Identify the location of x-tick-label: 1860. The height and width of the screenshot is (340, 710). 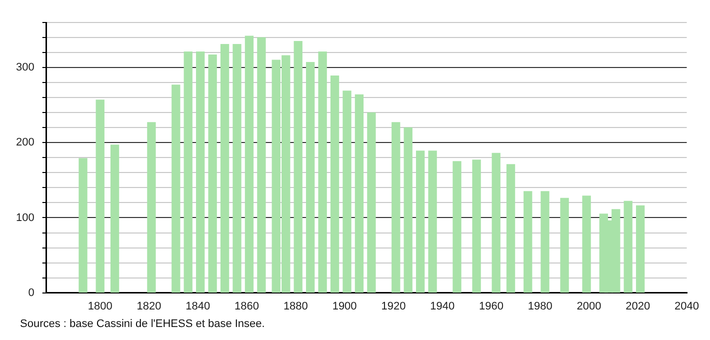
(247, 306).